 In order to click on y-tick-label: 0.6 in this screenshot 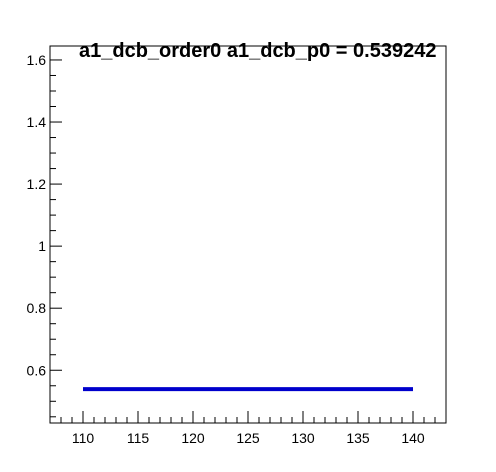, I will do `click(37, 370)`.